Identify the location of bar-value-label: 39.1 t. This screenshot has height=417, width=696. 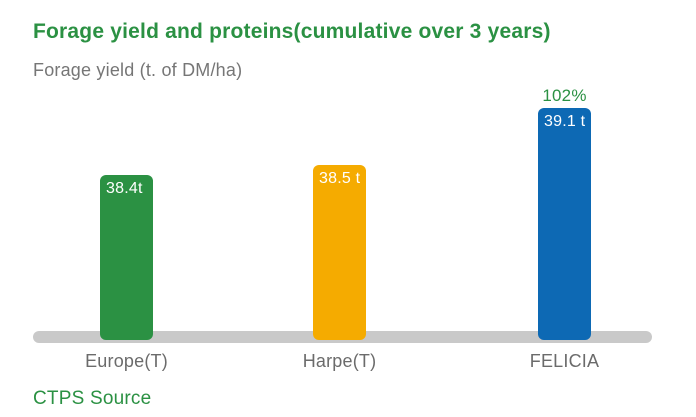
(565, 121).